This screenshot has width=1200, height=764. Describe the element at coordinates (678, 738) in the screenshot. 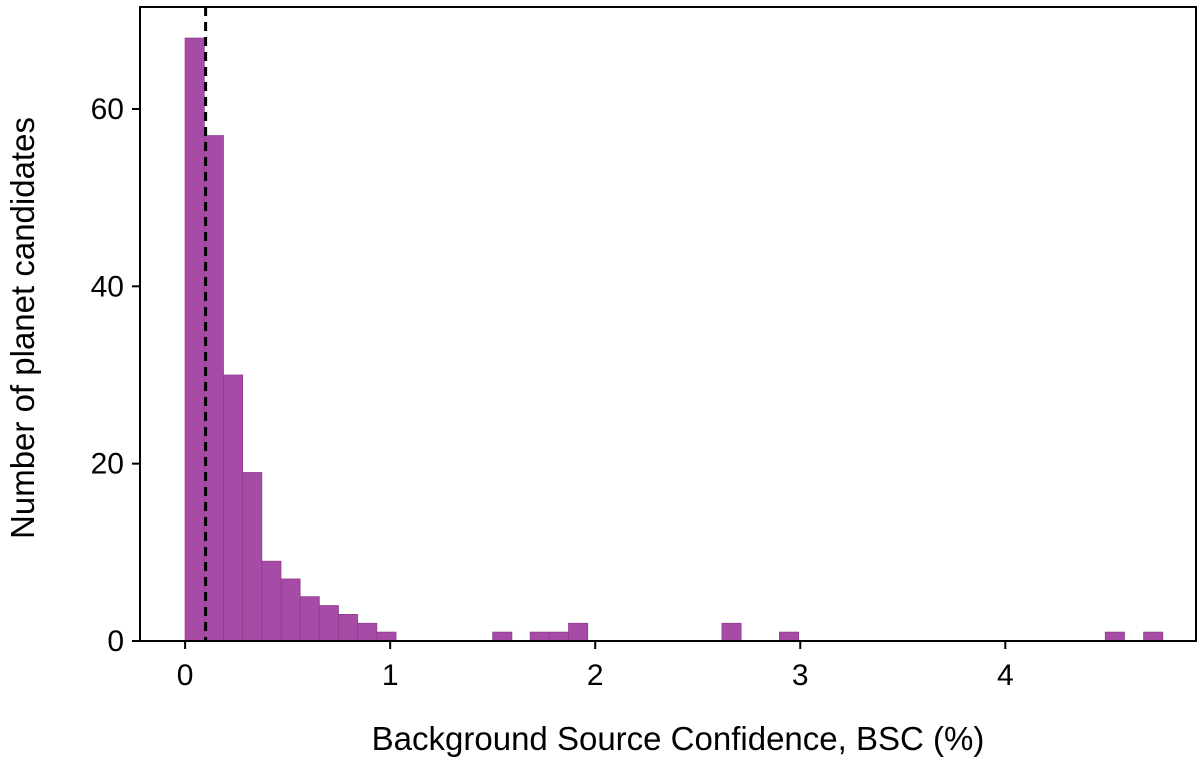

I see `x-axis-label: Background Source Confidence, BSC (%)` at that location.